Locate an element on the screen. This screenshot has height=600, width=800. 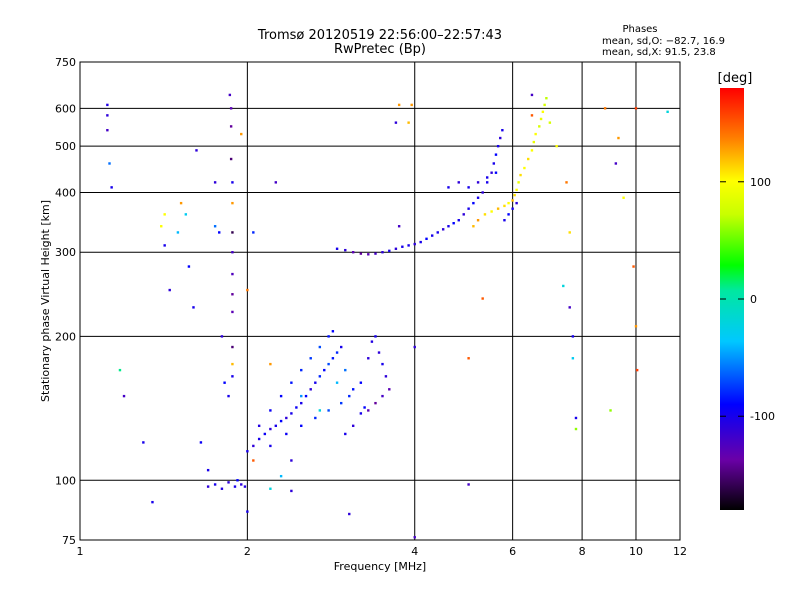
x-tick-label: 1 is located at coordinates (80, 551).